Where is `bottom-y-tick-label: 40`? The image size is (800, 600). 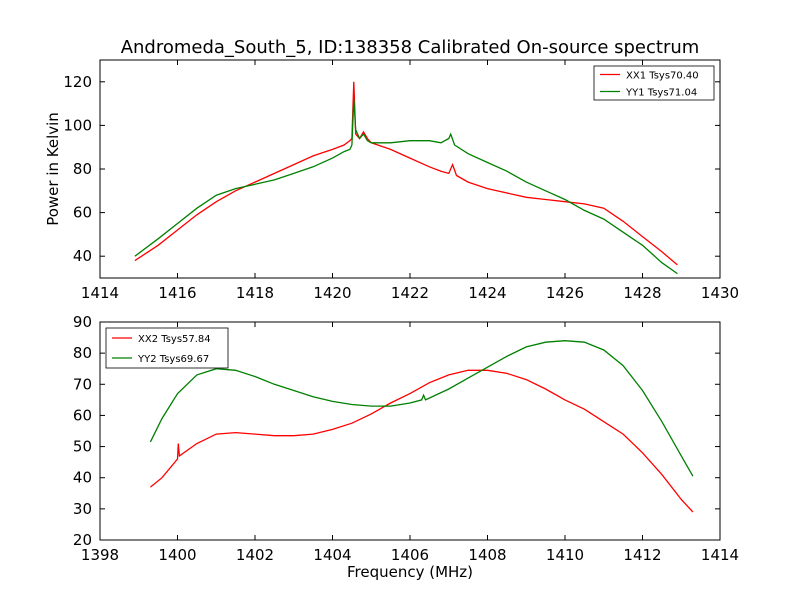 bottom-y-tick-label: 40 is located at coordinates (82, 478).